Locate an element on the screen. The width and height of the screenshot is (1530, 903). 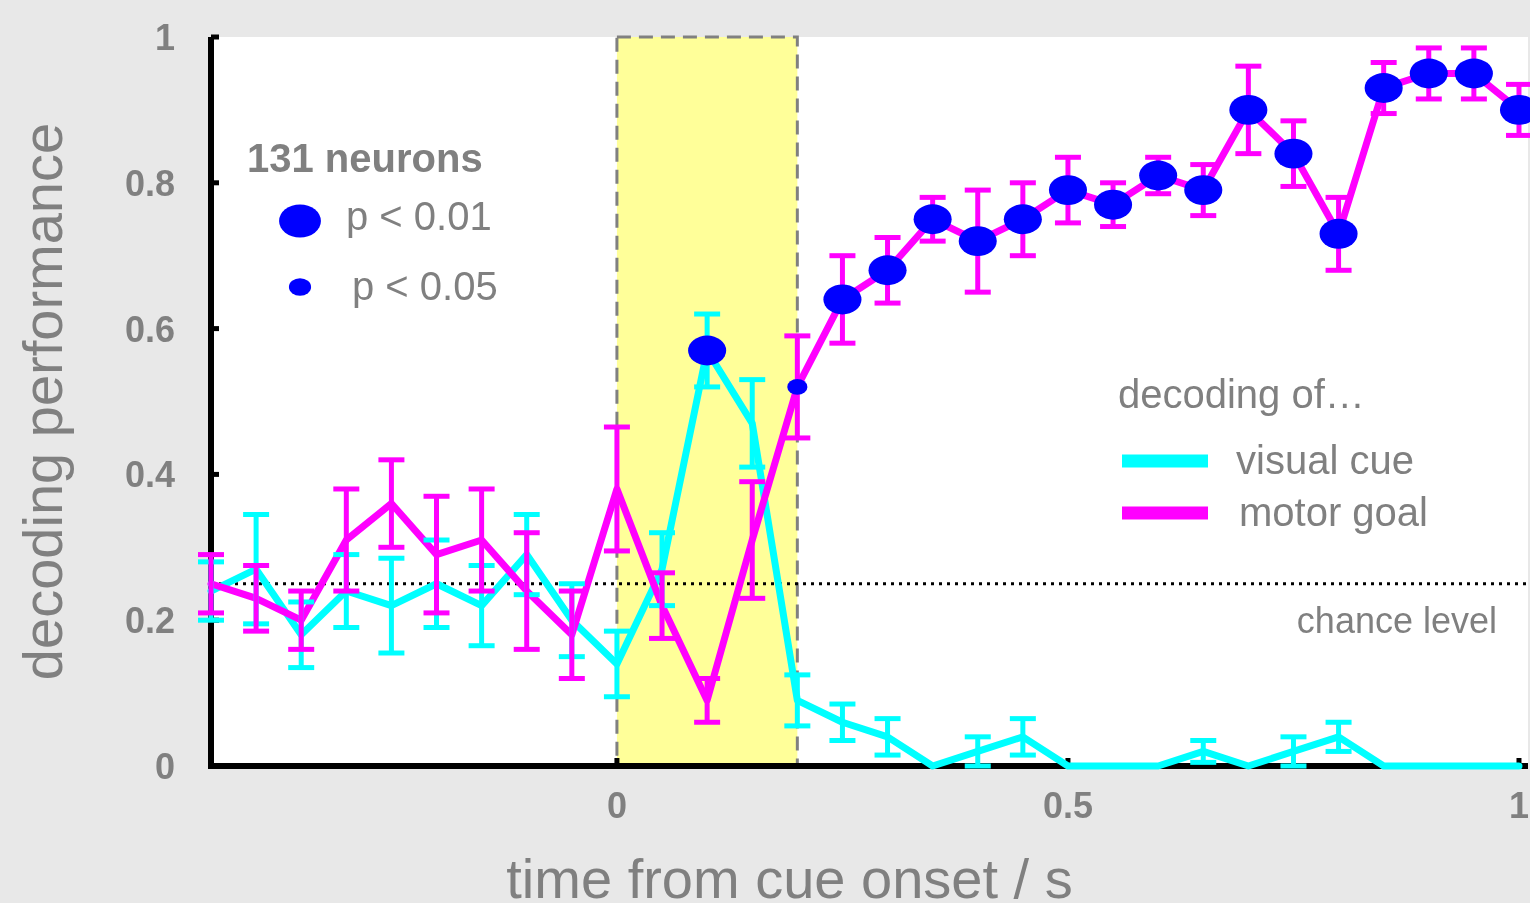
legend-label: p < 0.05 is located at coordinates (425, 286).